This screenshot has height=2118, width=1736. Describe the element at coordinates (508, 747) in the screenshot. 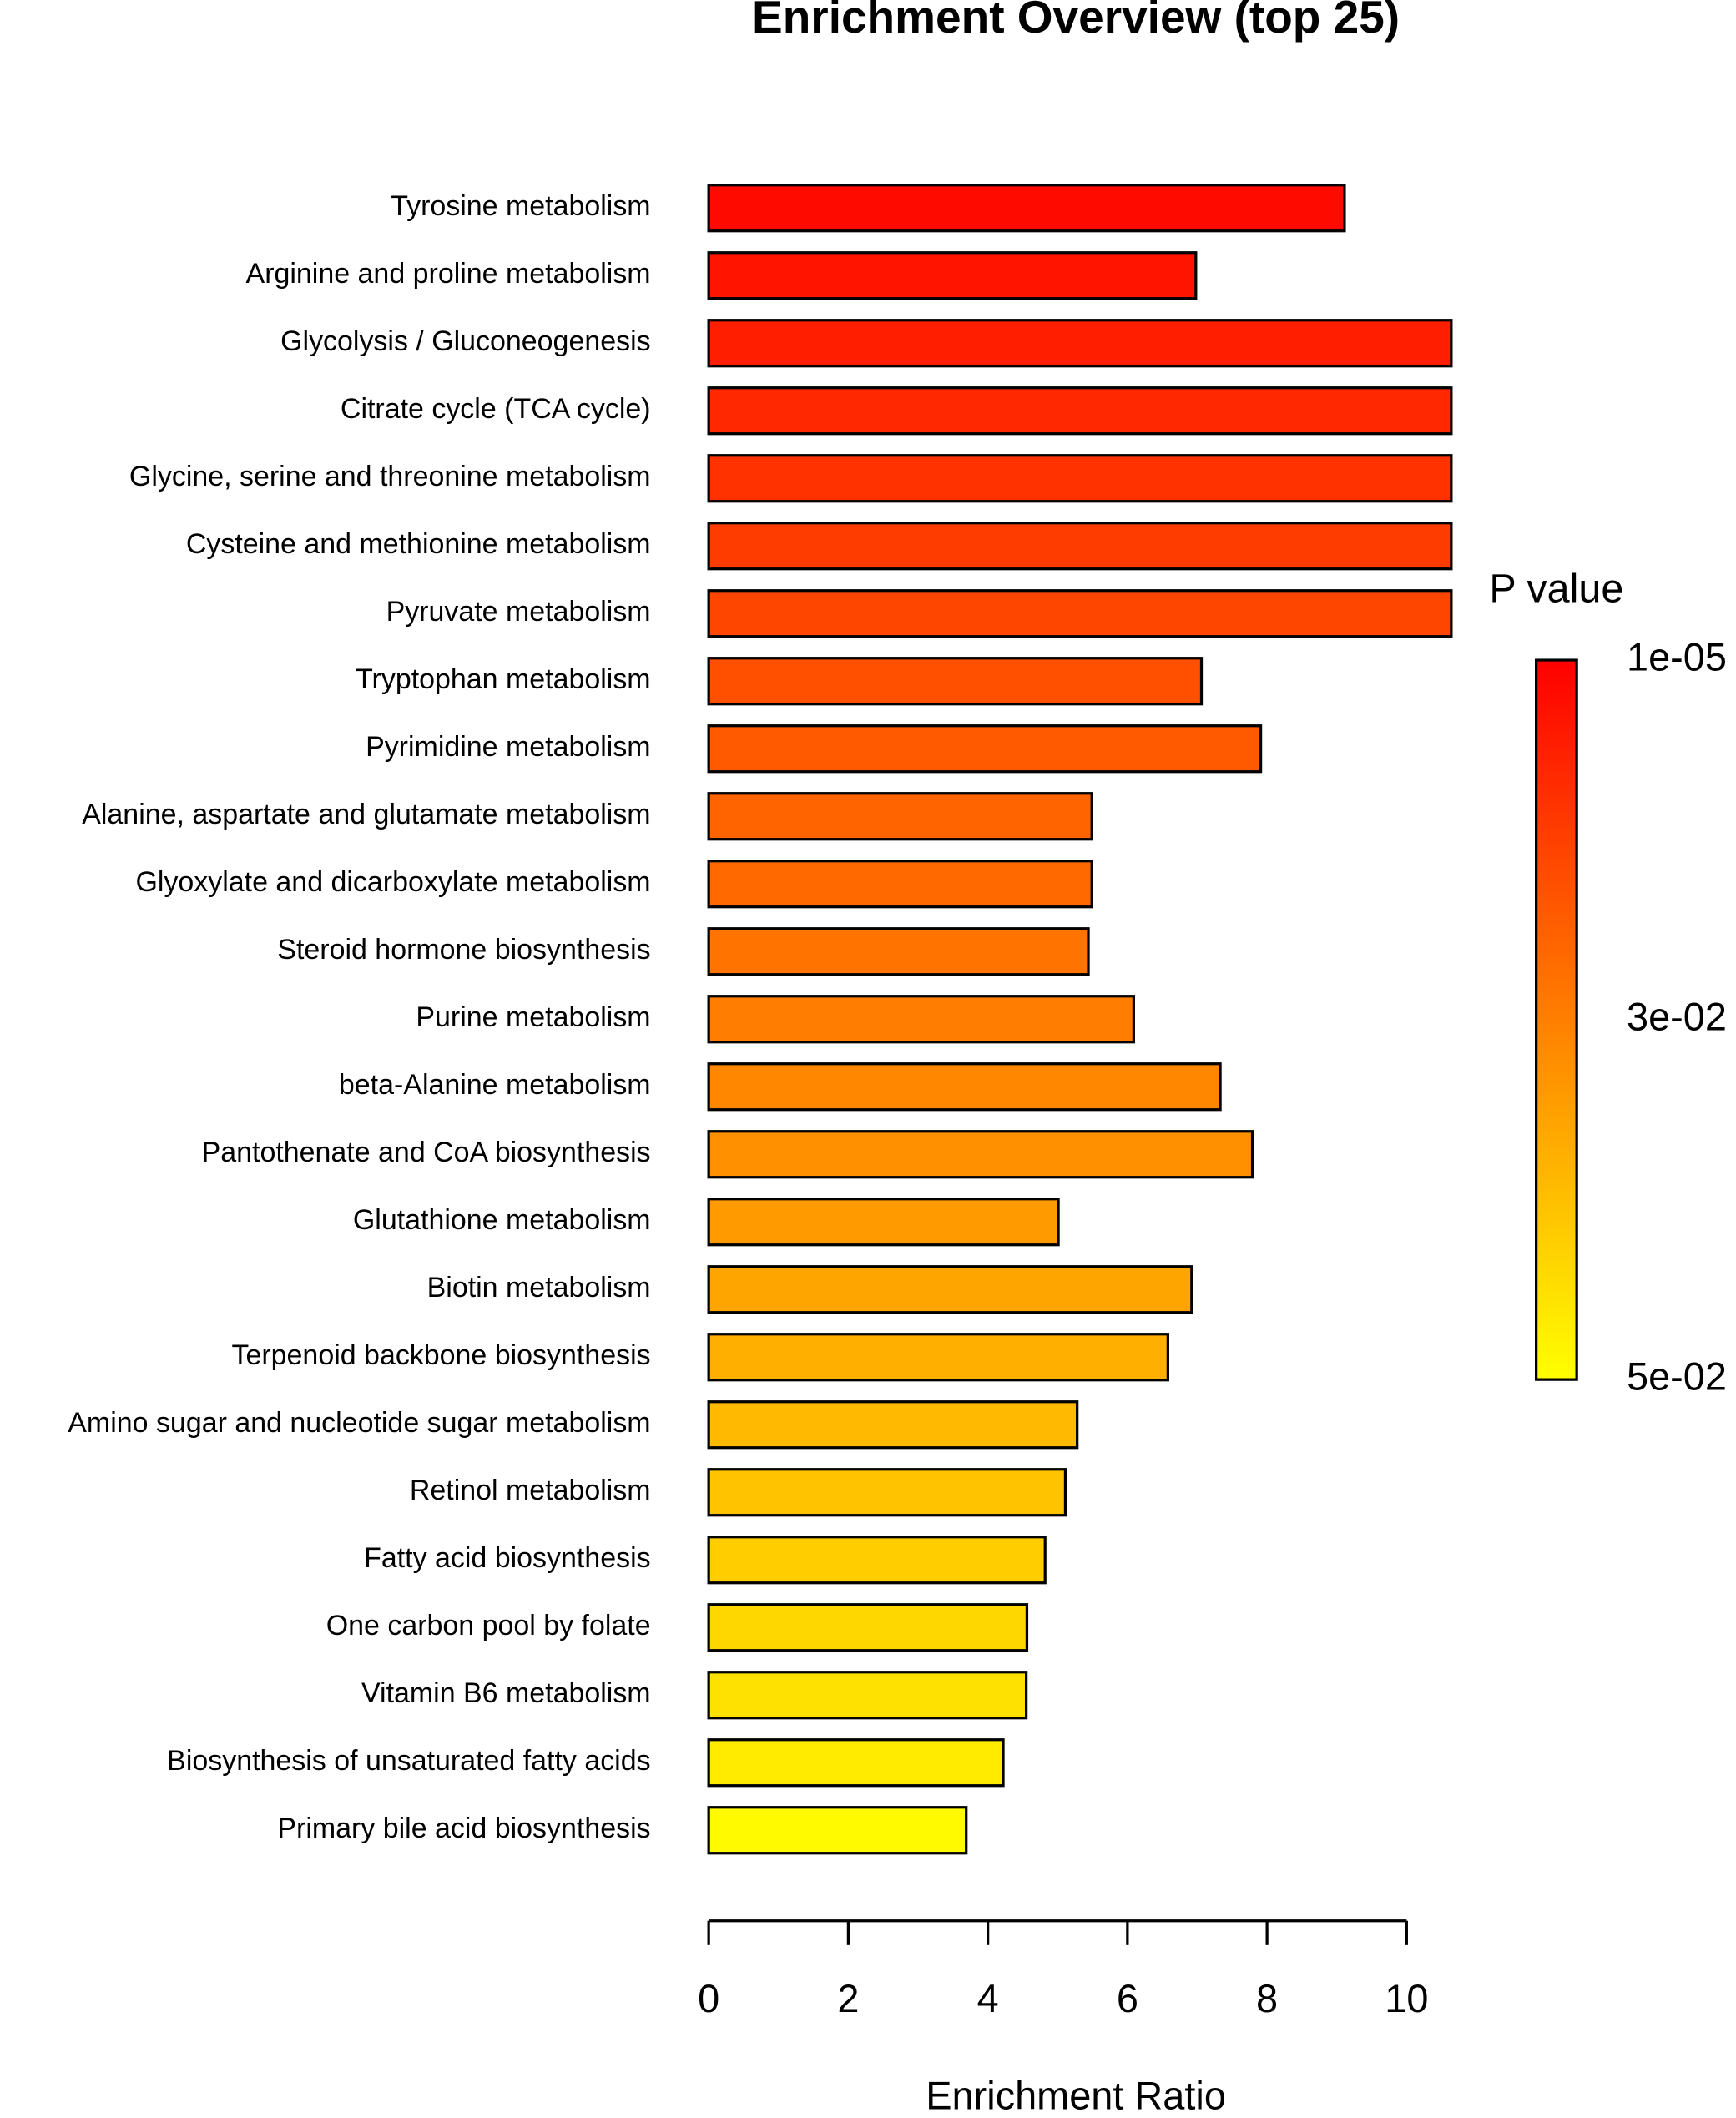

I see `y-tick-label: Pyrimidine metabolism` at that location.